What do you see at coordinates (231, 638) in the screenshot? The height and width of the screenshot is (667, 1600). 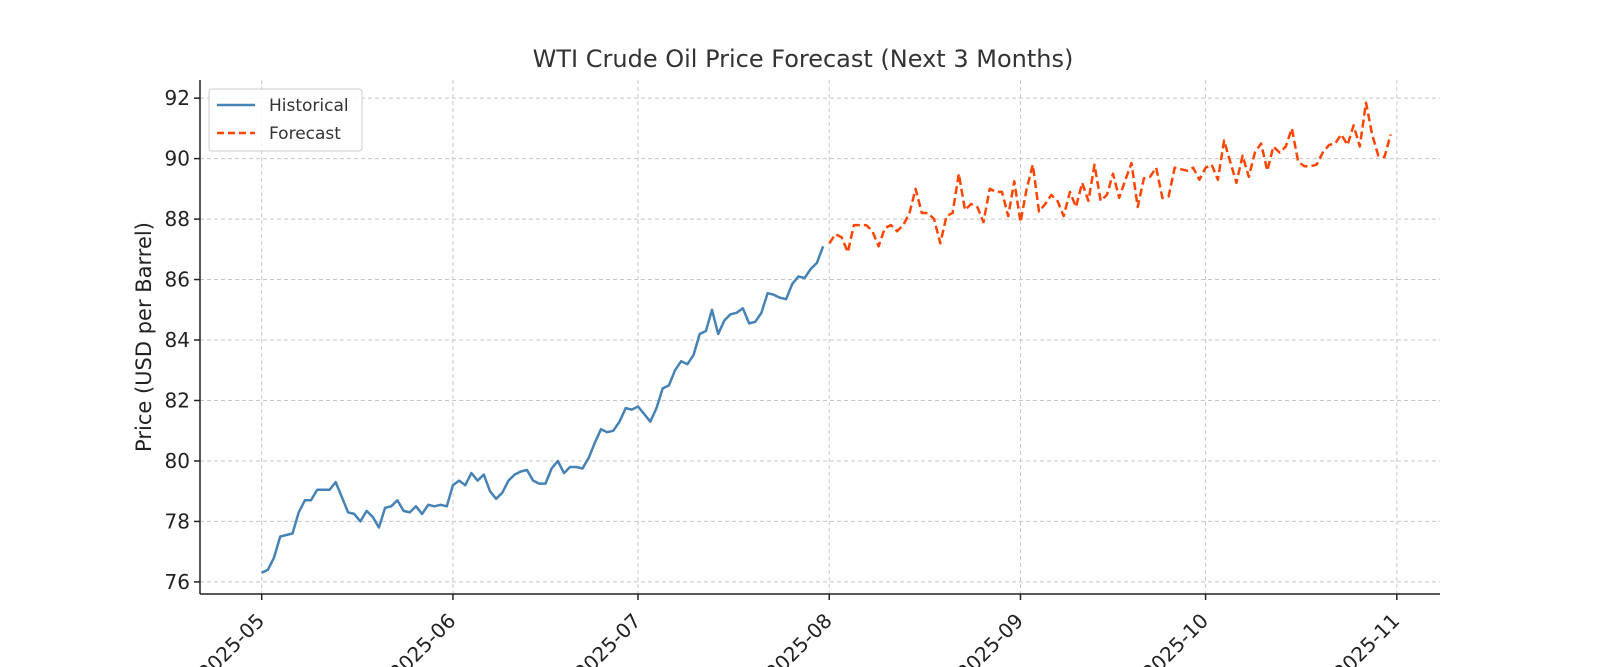 I see `x-tick-label: 2025-05` at bounding box center [231, 638].